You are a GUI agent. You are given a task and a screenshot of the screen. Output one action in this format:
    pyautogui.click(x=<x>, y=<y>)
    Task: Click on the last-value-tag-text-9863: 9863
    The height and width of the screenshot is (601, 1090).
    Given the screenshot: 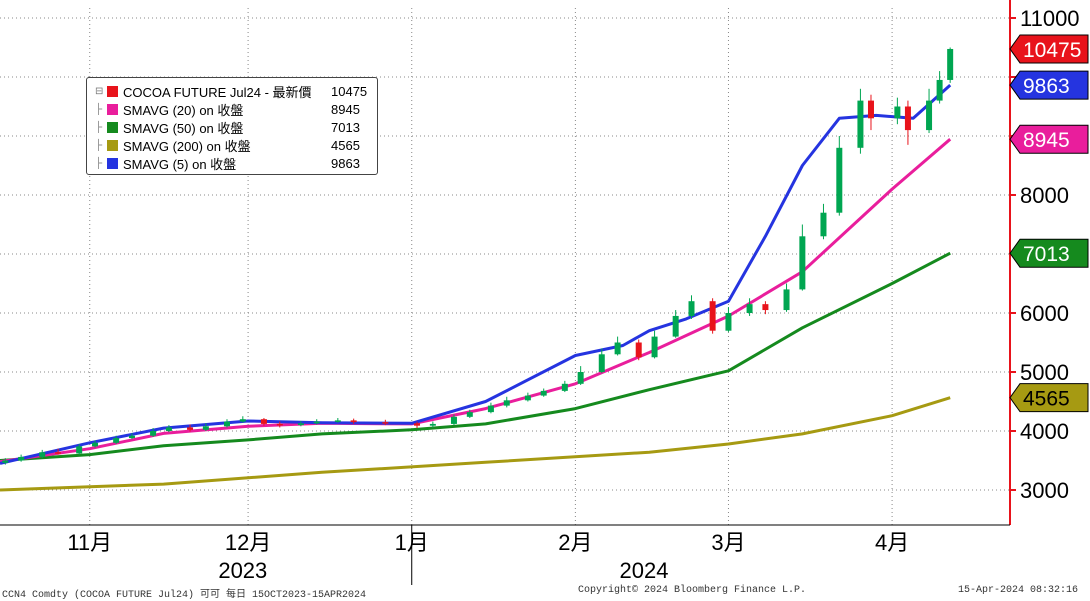 What is the action you would take?
    pyautogui.click(x=1046, y=86)
    